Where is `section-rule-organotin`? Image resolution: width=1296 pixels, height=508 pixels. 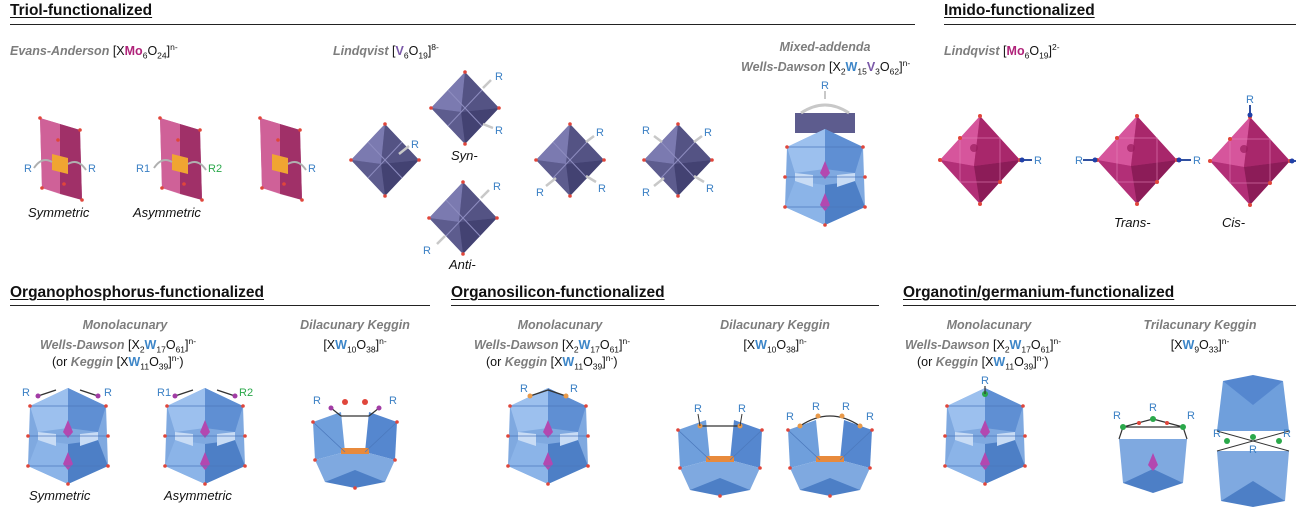 section-rule-organotin is located at coordinates (1099, 305).